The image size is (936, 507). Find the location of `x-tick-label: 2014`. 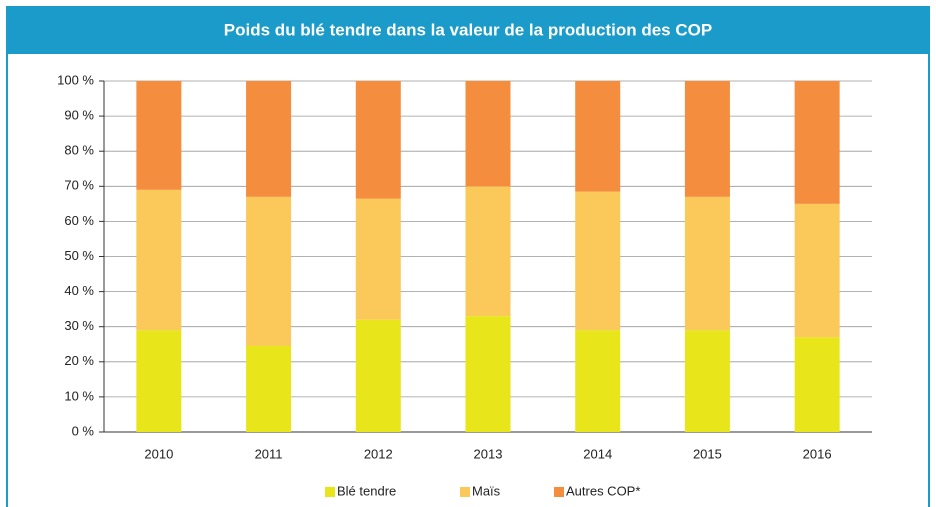

x-tick-label: 2014 is located at coordinates (597, 453).